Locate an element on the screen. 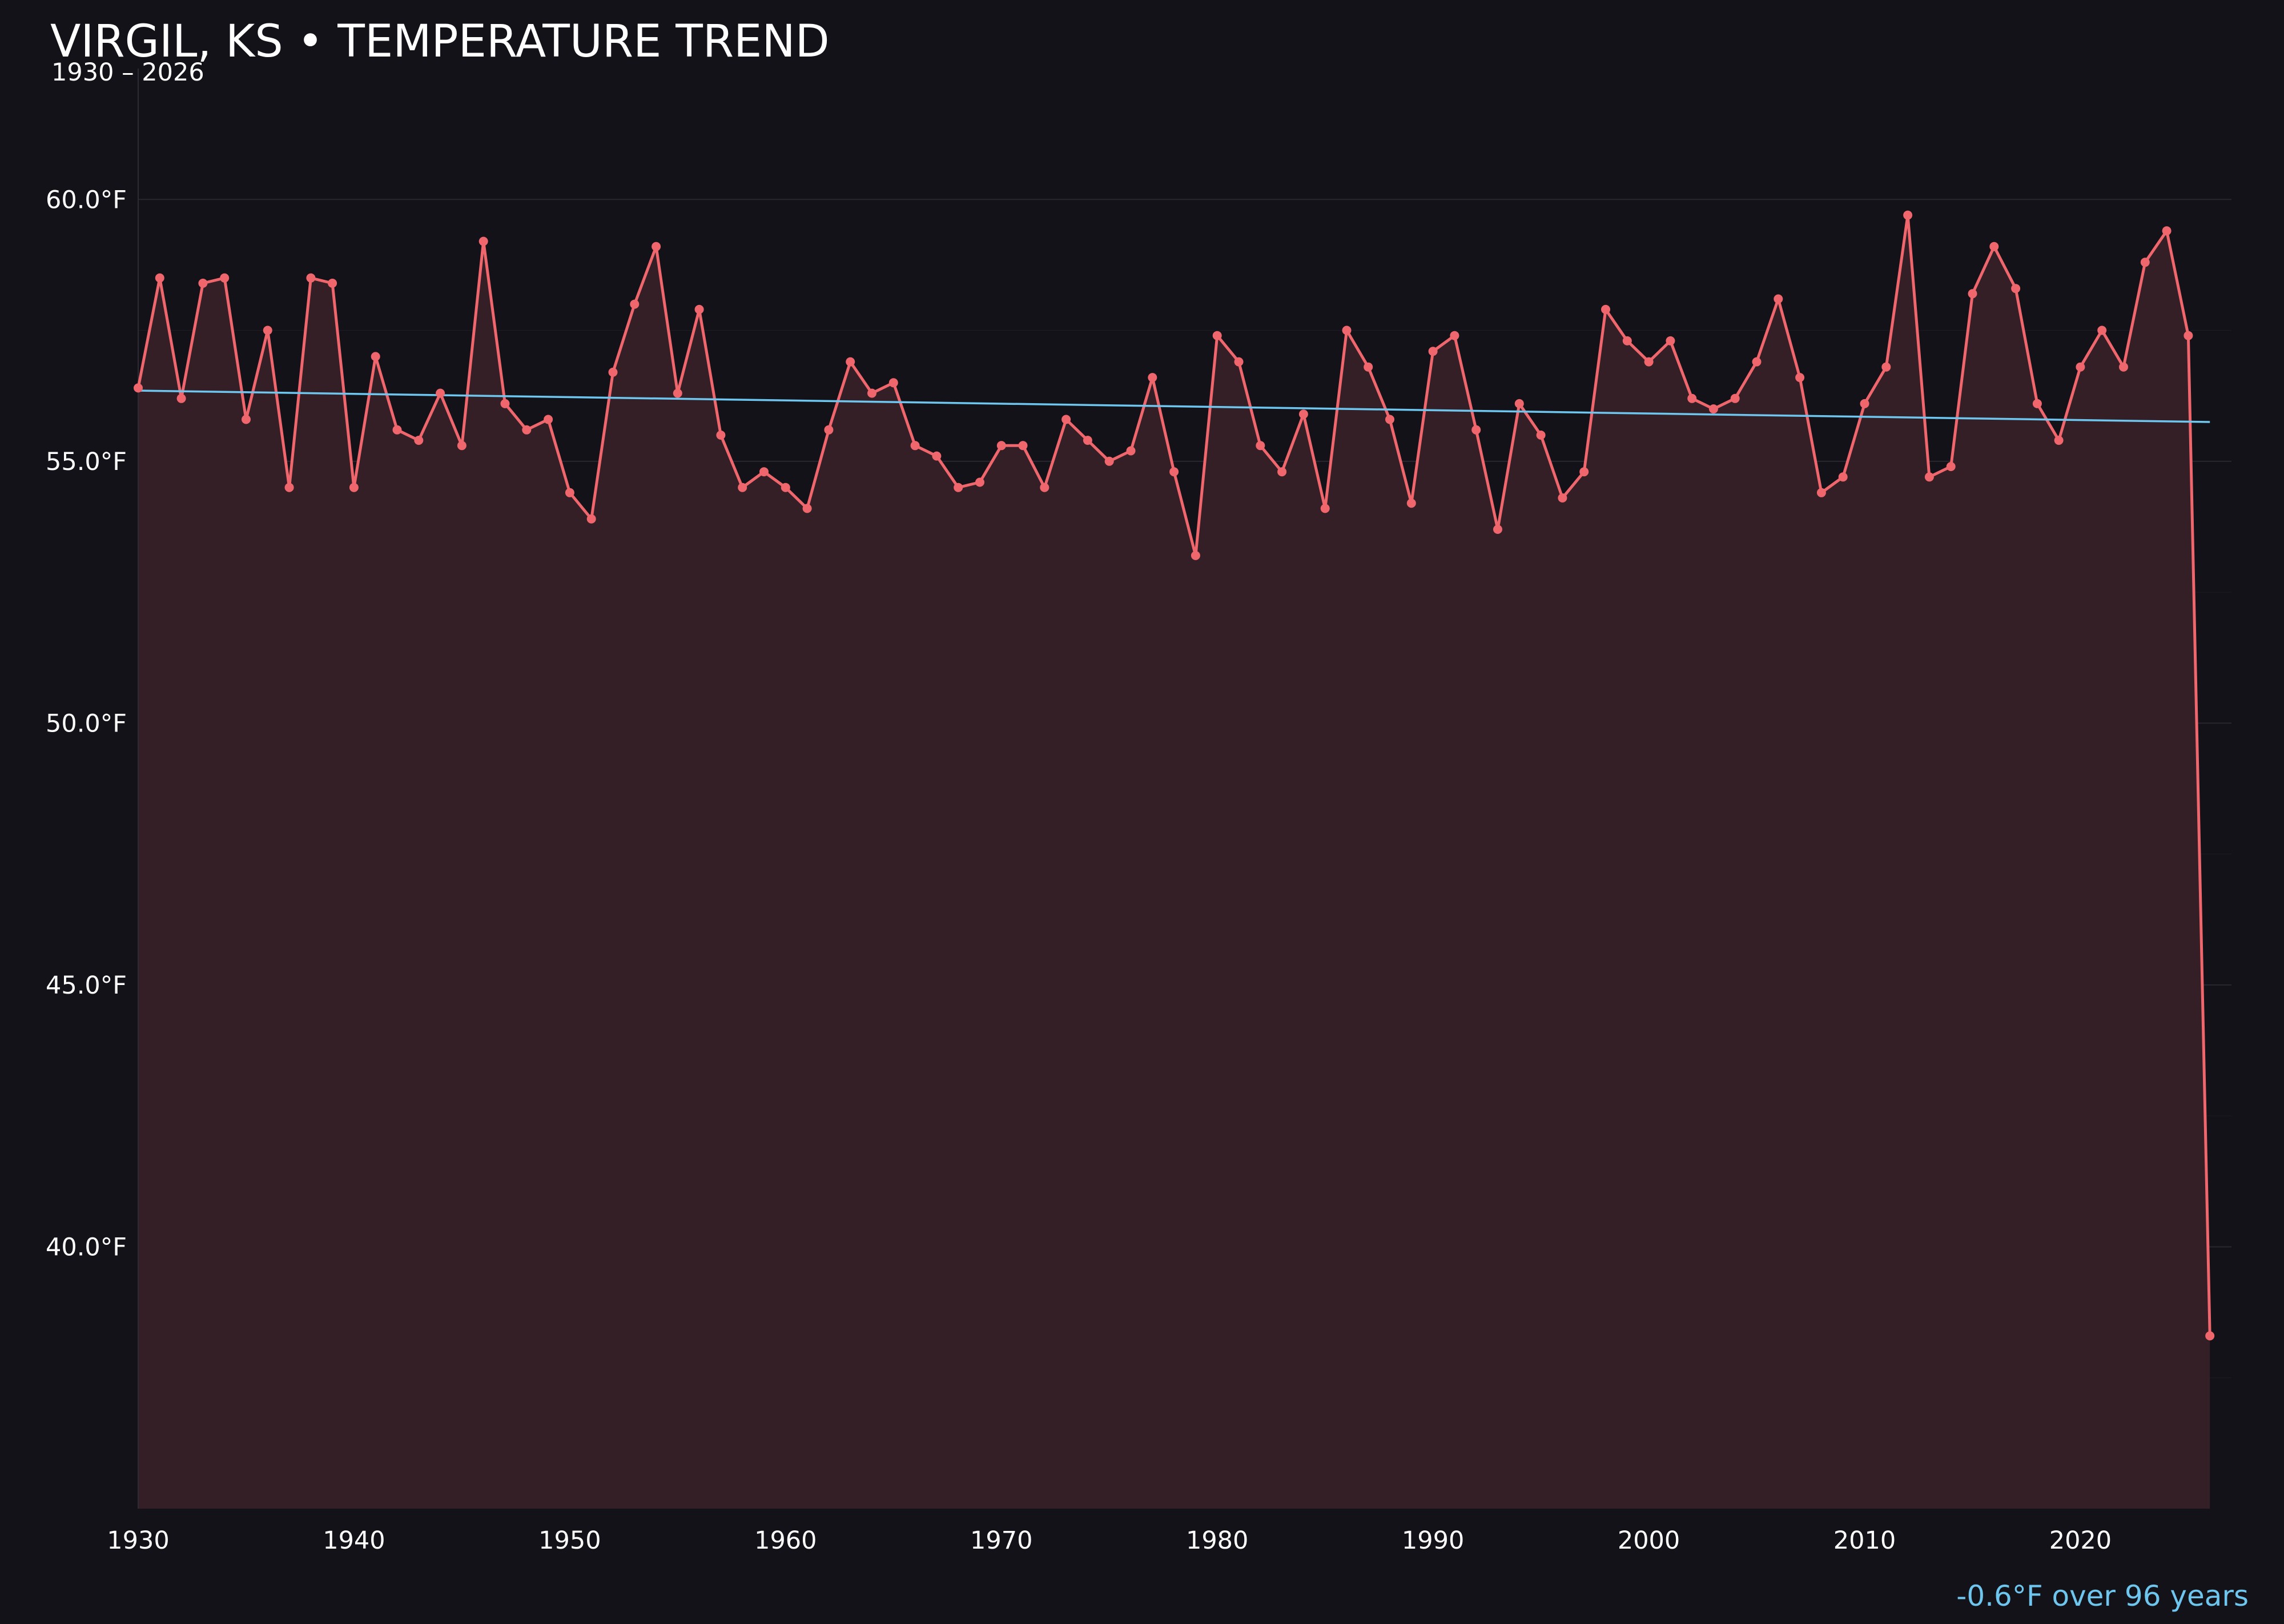 Image resolution: width=2284 pixels, height=1624 pixels. x-tick-label-1990: 1990 is located at coordinates (1433, 1540).